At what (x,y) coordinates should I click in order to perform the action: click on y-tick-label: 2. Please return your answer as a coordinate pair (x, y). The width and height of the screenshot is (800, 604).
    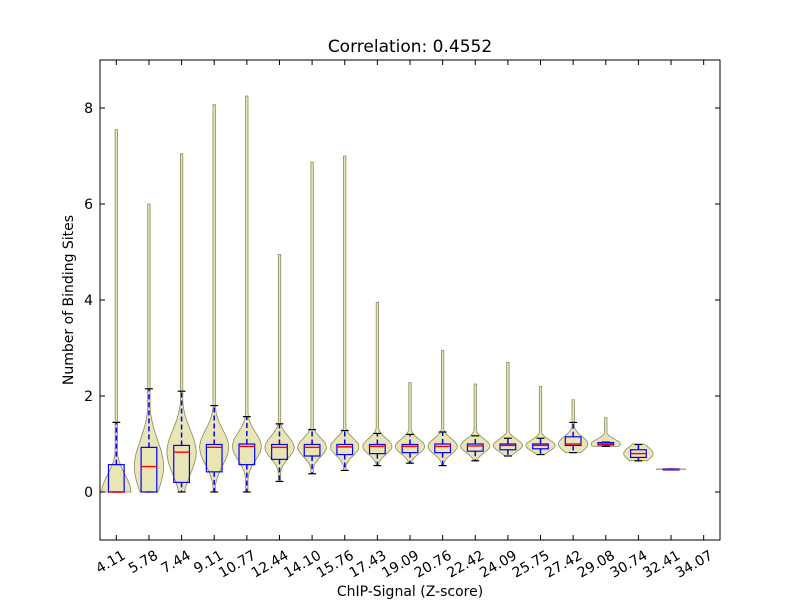
    Looking at the image, I should click on (88, 397).